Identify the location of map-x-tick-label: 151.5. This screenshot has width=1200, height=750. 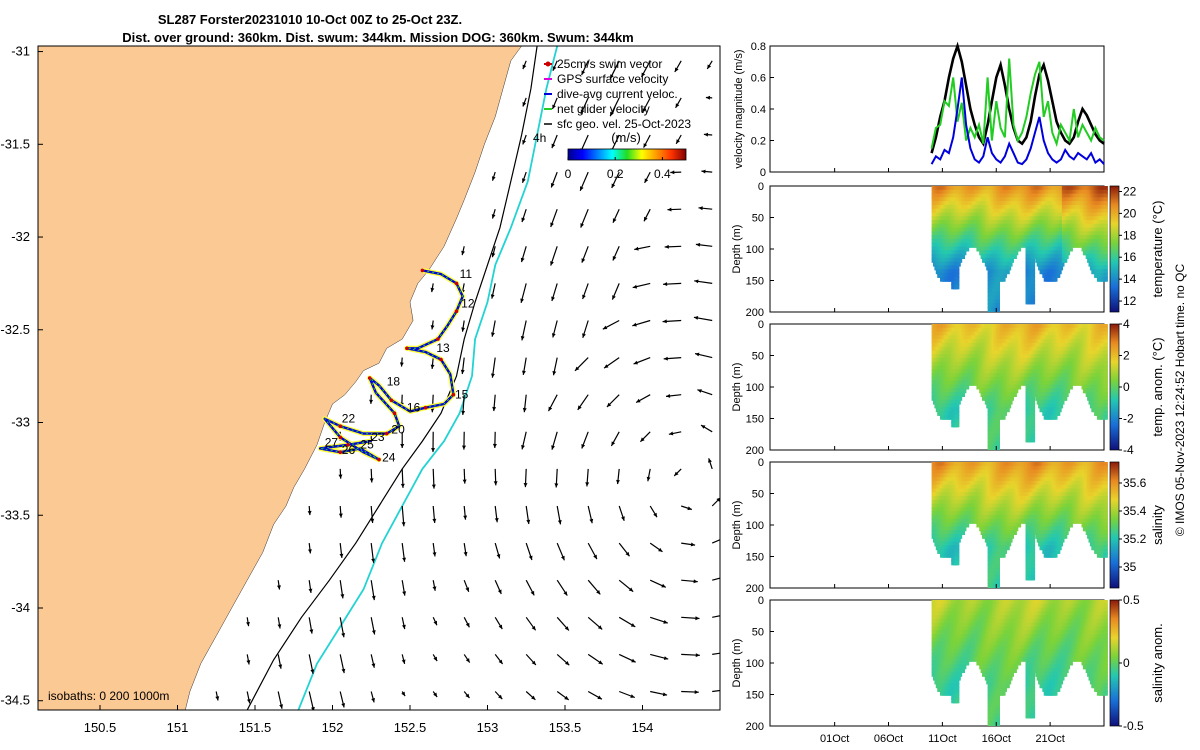
(255, 727).